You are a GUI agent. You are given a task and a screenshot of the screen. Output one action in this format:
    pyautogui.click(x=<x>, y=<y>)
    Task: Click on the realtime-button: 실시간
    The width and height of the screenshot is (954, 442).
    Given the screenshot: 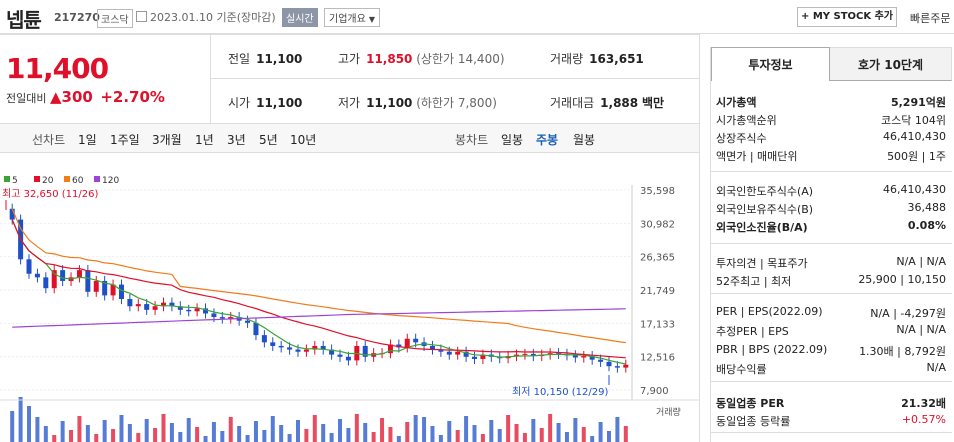 What is the action you would take?
    pyautogui.click(x=300, y=17)
    